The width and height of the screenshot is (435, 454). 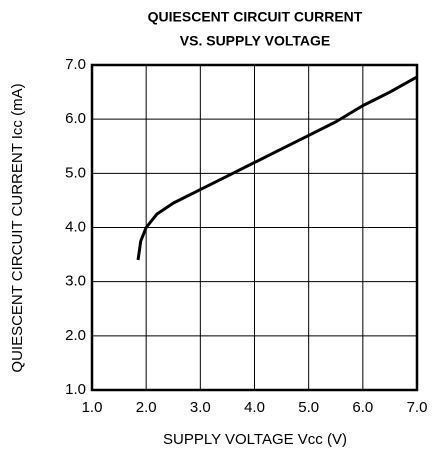 I want to click on x-axis-label: SUPPLY VOLTAGE Vcc (V), so click(x=255, y=439).